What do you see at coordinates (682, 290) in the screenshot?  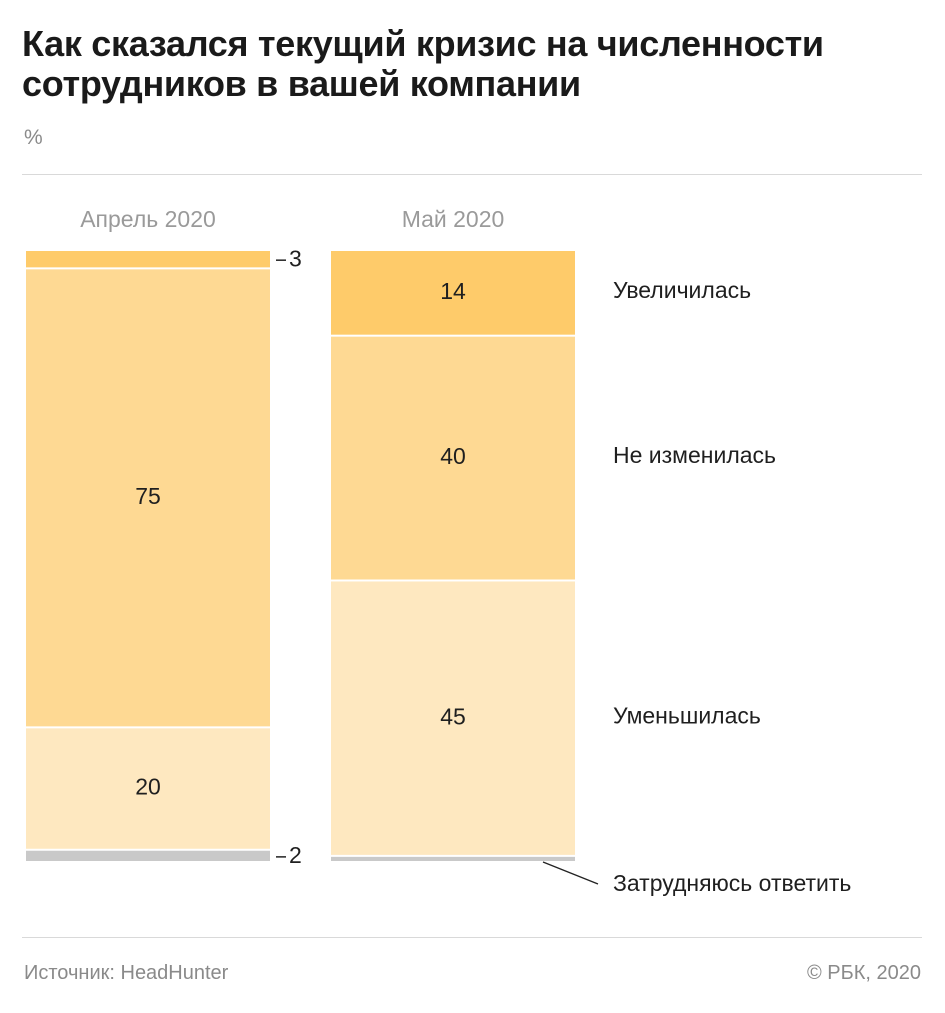 I see `legend-label-1: Увеличилась` at bounding box center [682, 290].